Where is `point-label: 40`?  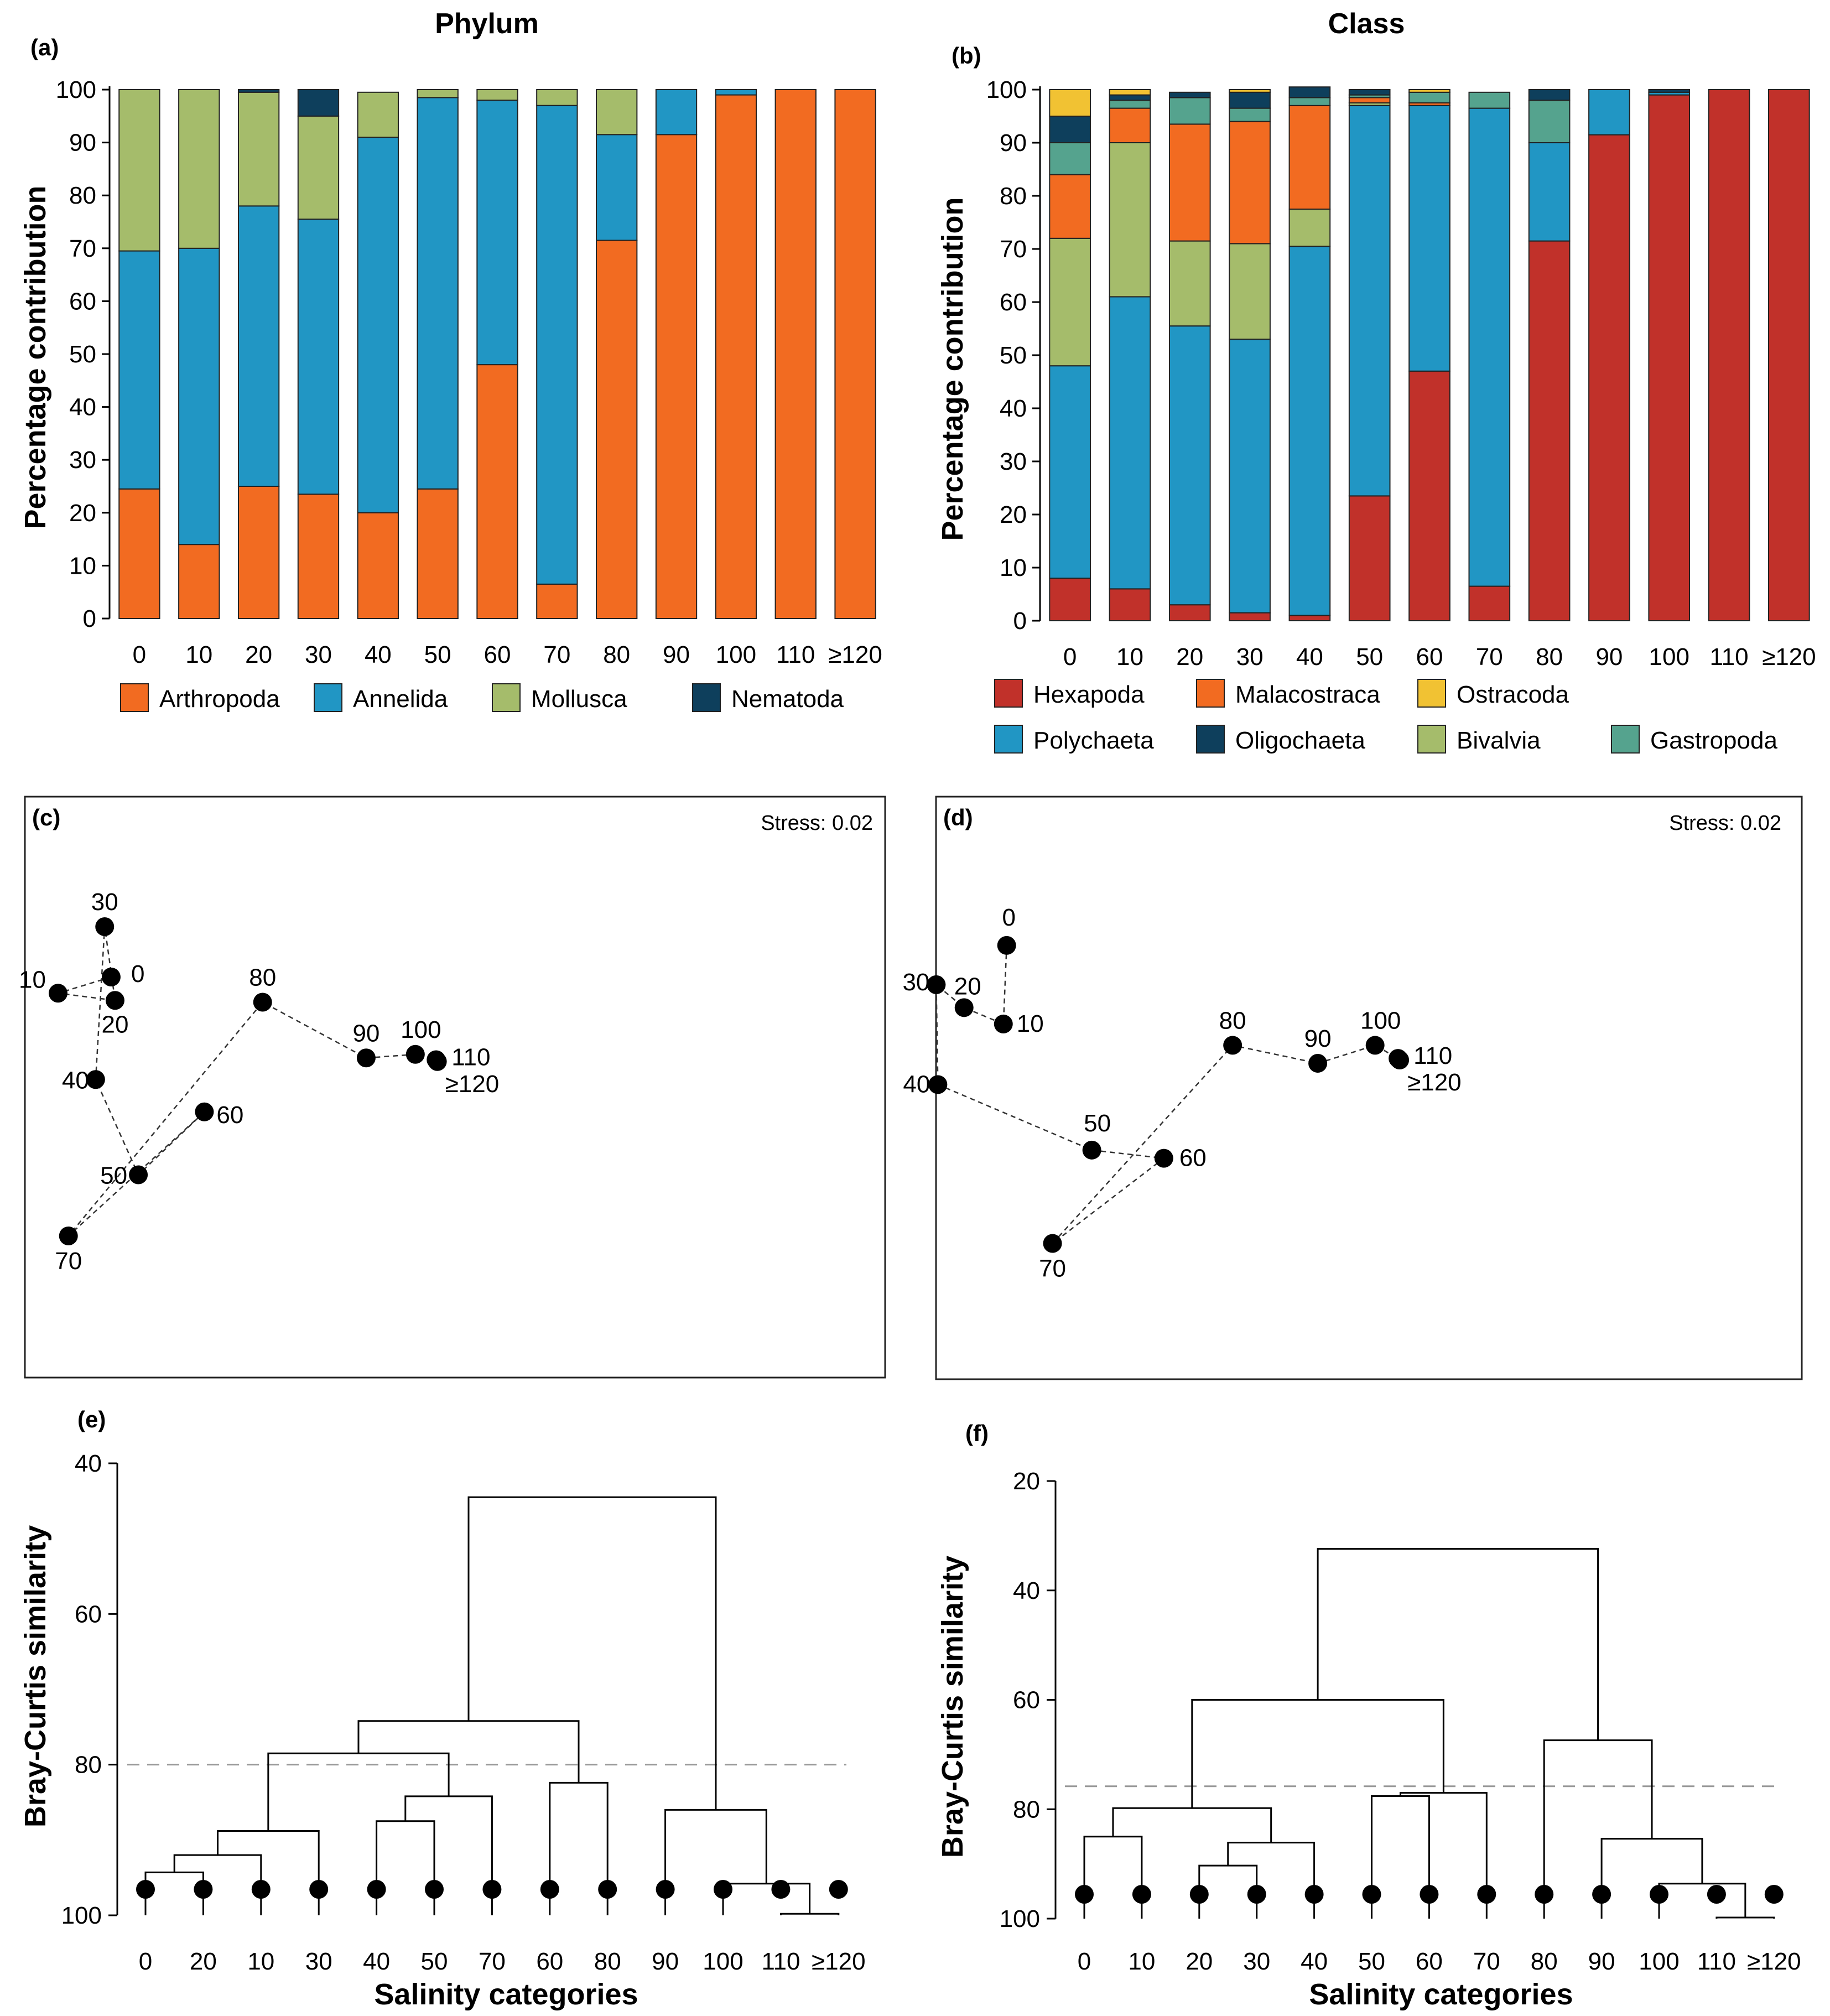 point-label: 40 is located at coordinates (916, 1084).